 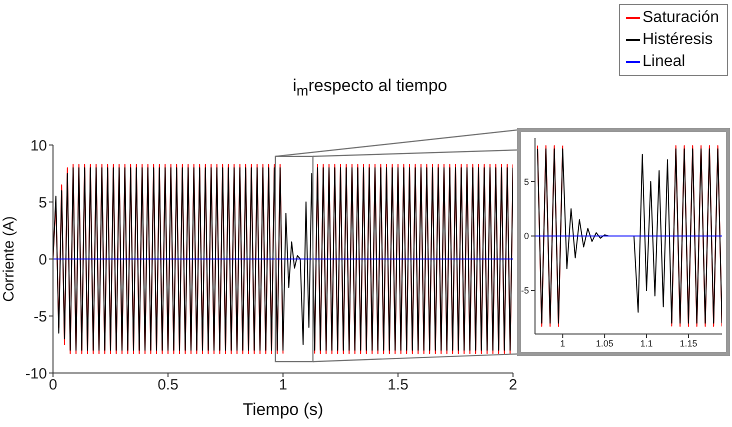 What do you see at coordinates (646, 343) in the screenshot?
I see `x-tick-label: 1.1` at bounding box center [646, 343].